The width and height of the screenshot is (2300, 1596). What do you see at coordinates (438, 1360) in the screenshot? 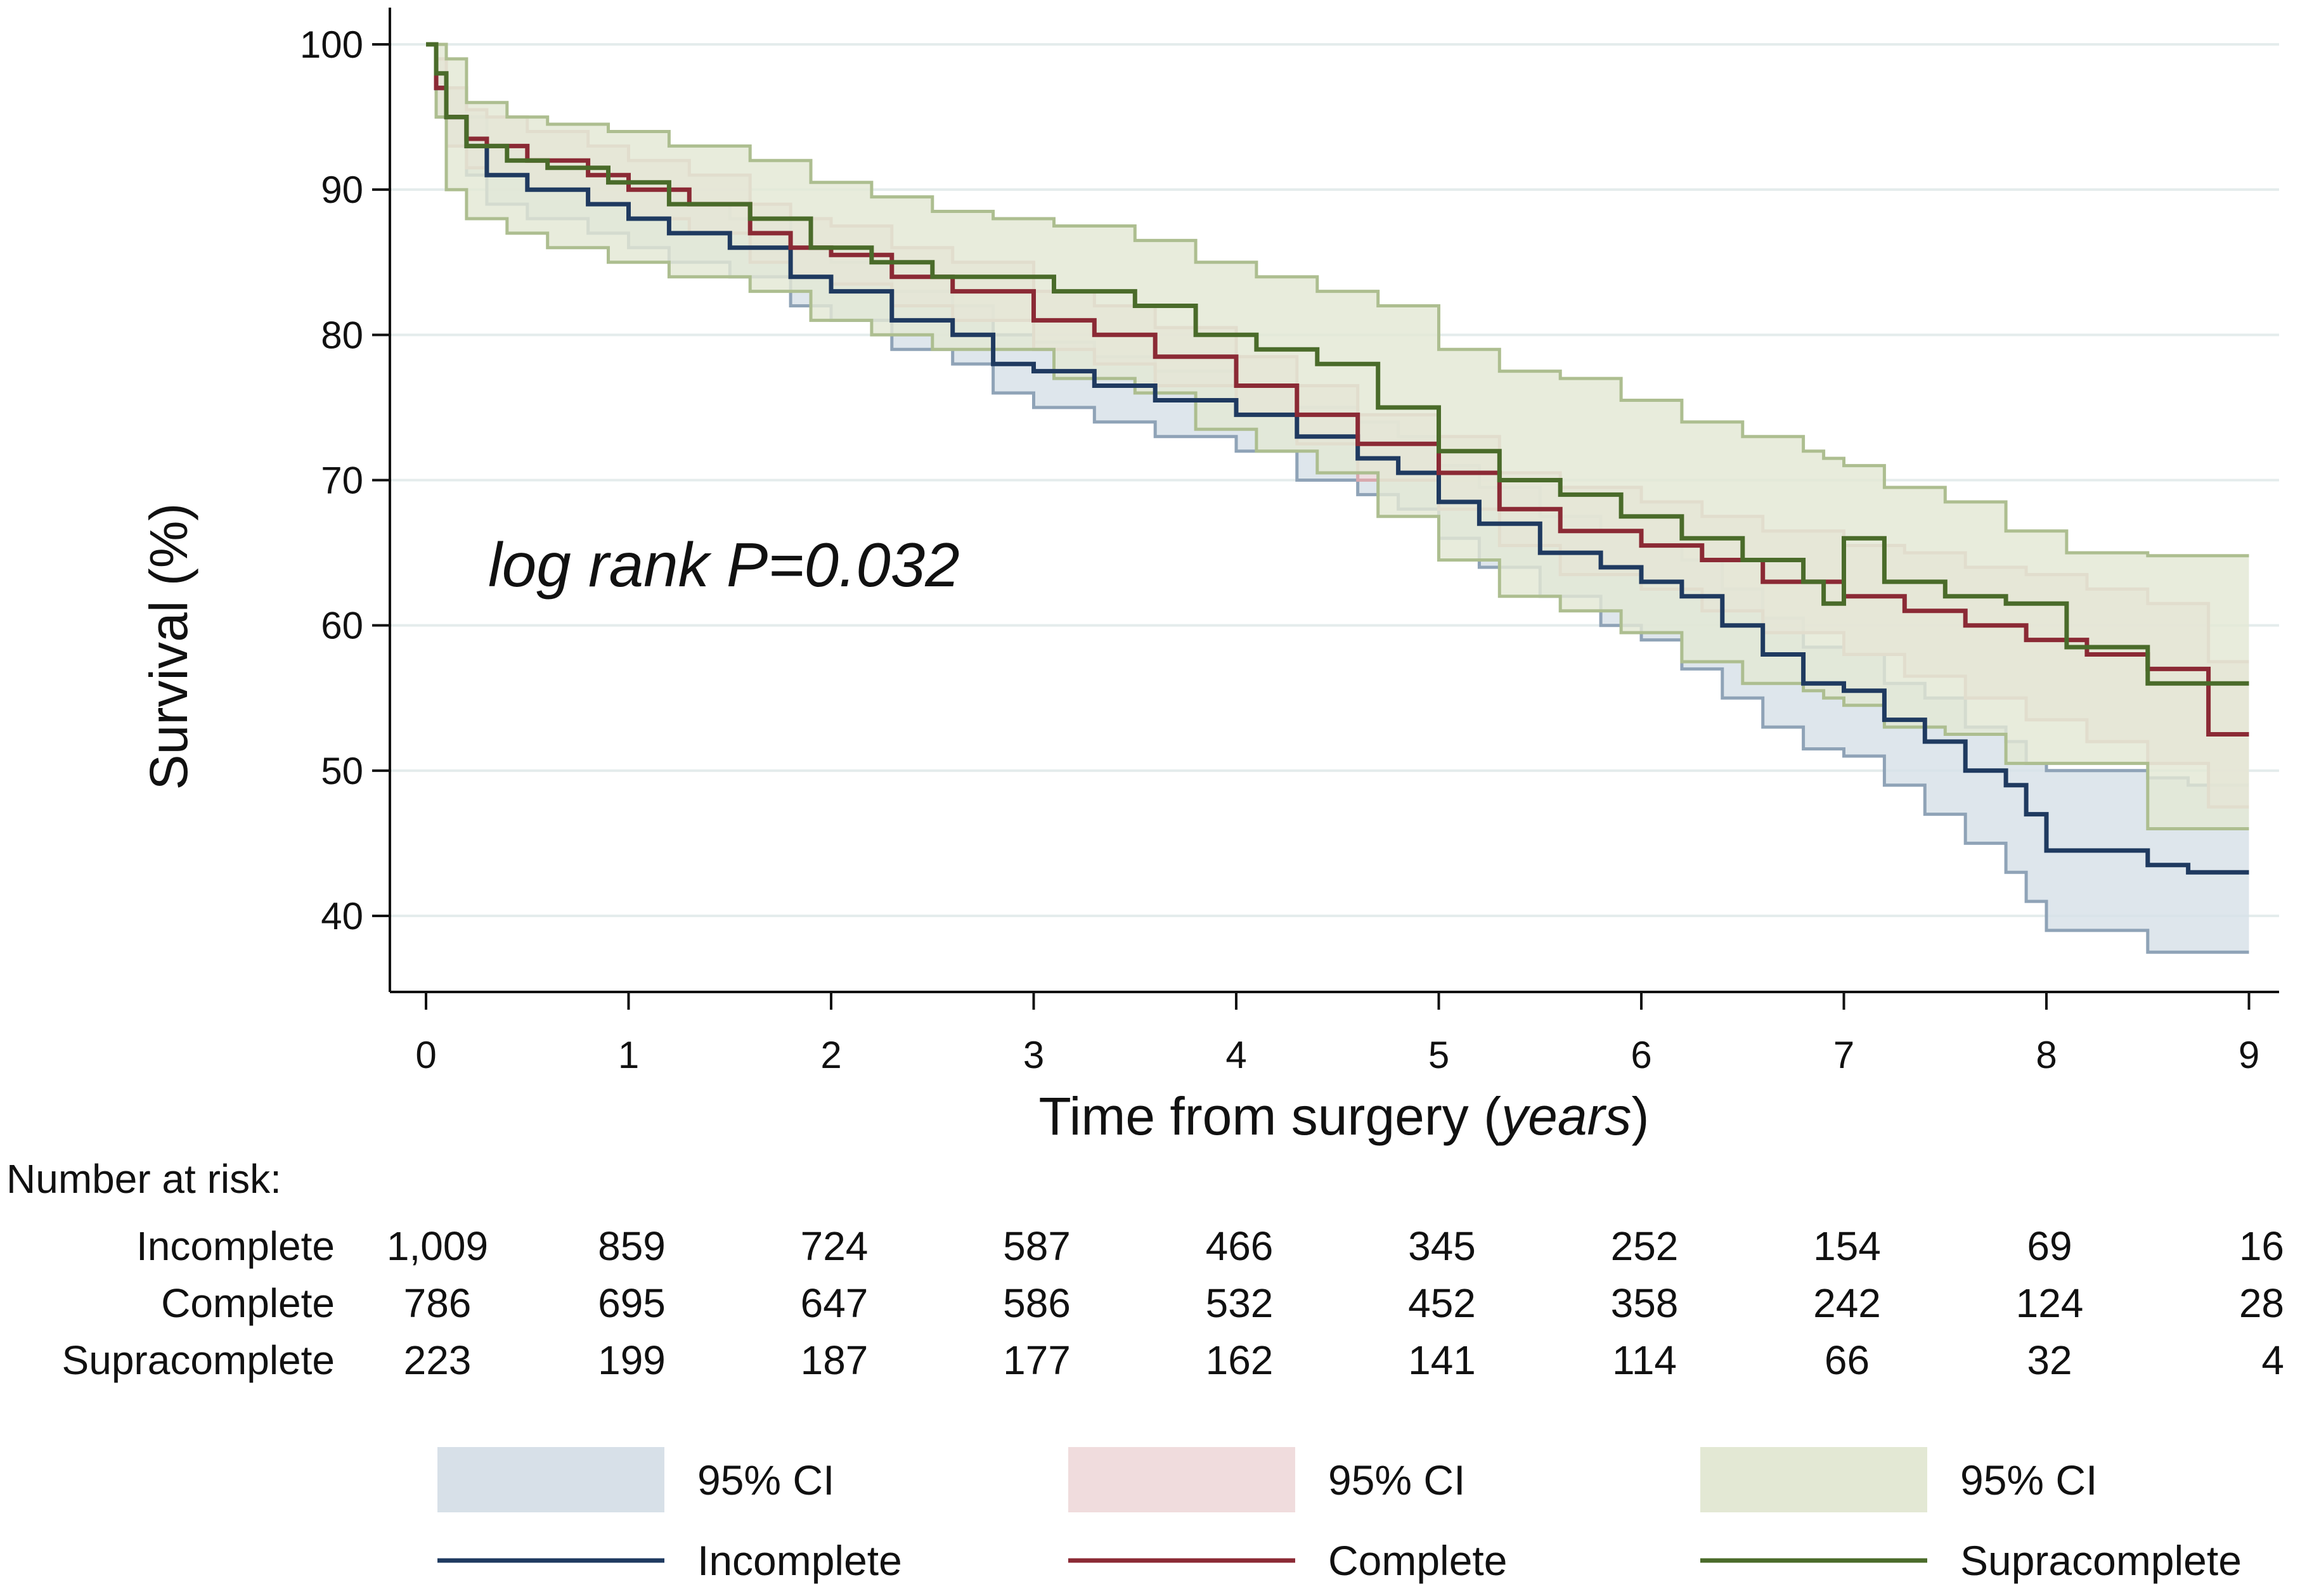
I see `risk-value-supracomplete-0: 223` at bounding box center [438, 1360].